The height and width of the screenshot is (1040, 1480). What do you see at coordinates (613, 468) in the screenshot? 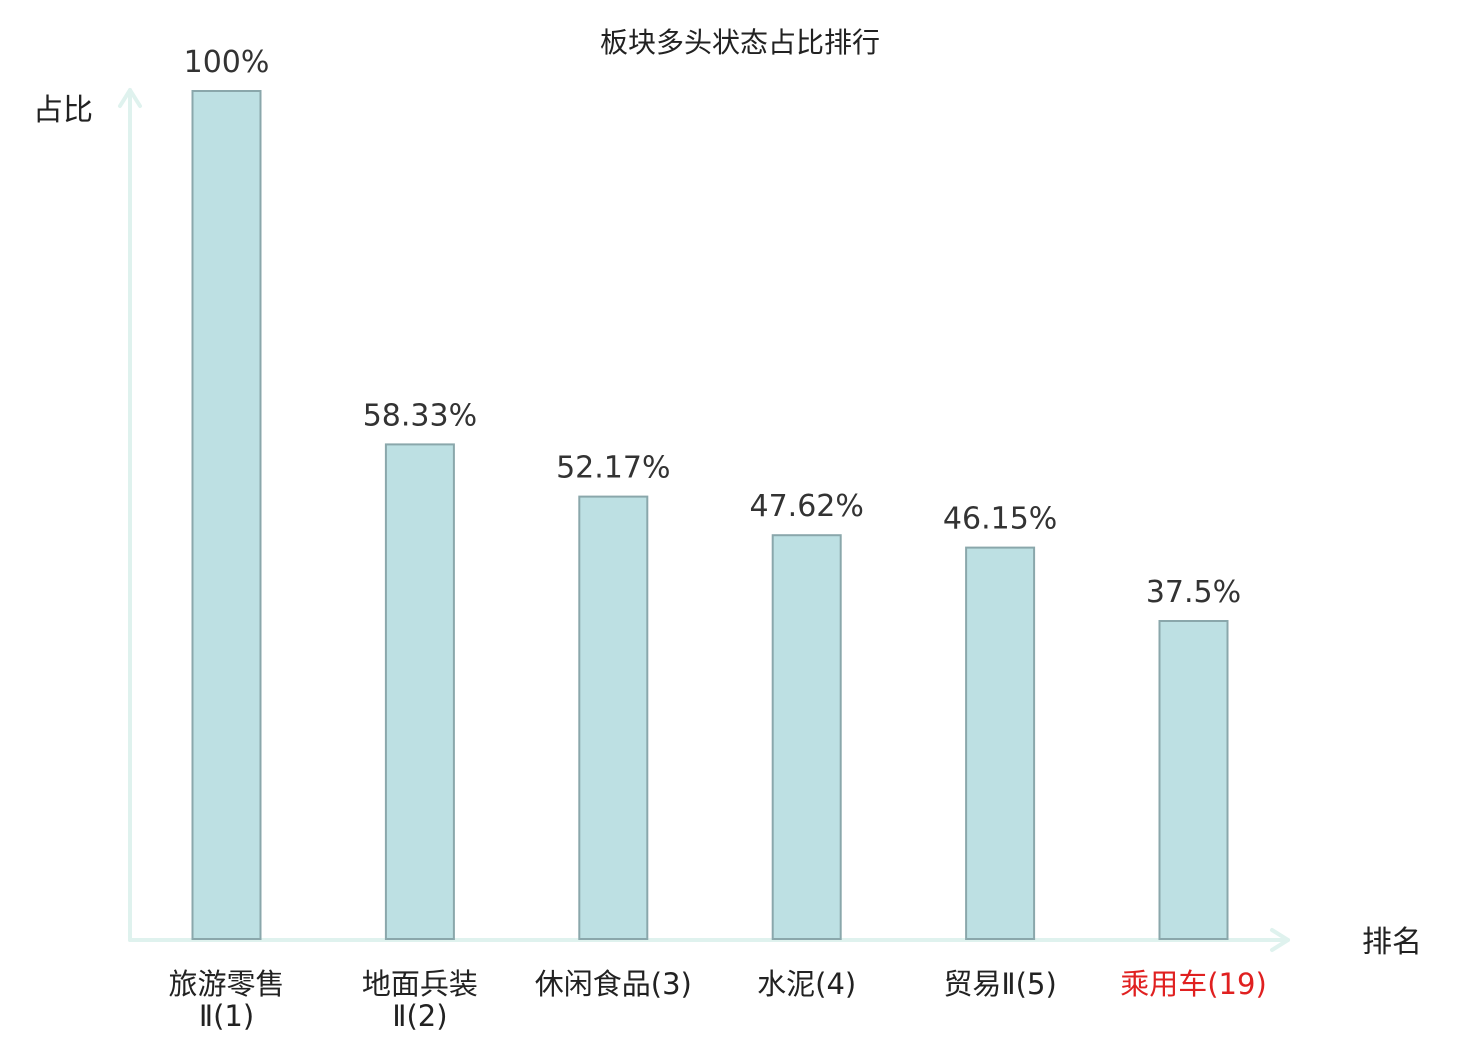
I see `data-label: 52.17%` at bounding box center [613, 468].